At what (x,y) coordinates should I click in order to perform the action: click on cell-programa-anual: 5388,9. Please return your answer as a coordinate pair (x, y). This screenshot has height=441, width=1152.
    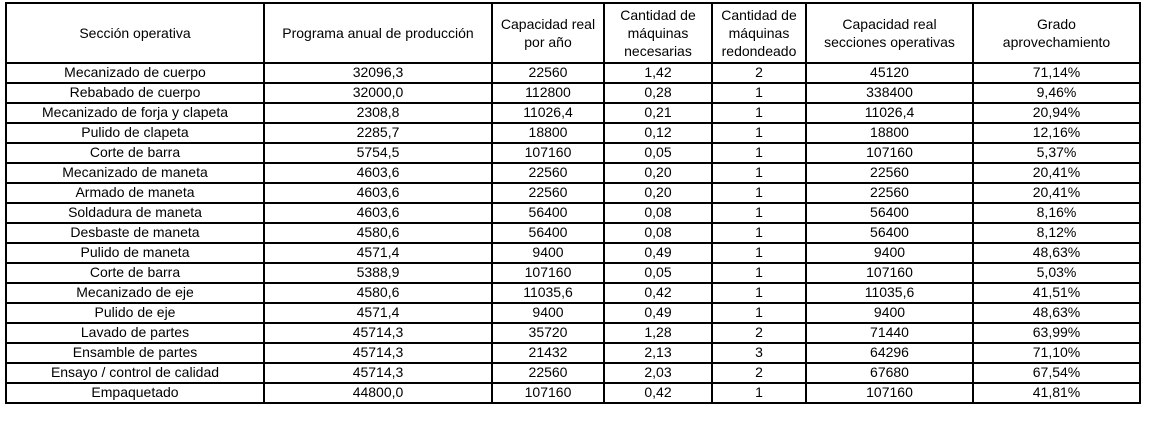
    Looking at the image, I should click on (378, 273).